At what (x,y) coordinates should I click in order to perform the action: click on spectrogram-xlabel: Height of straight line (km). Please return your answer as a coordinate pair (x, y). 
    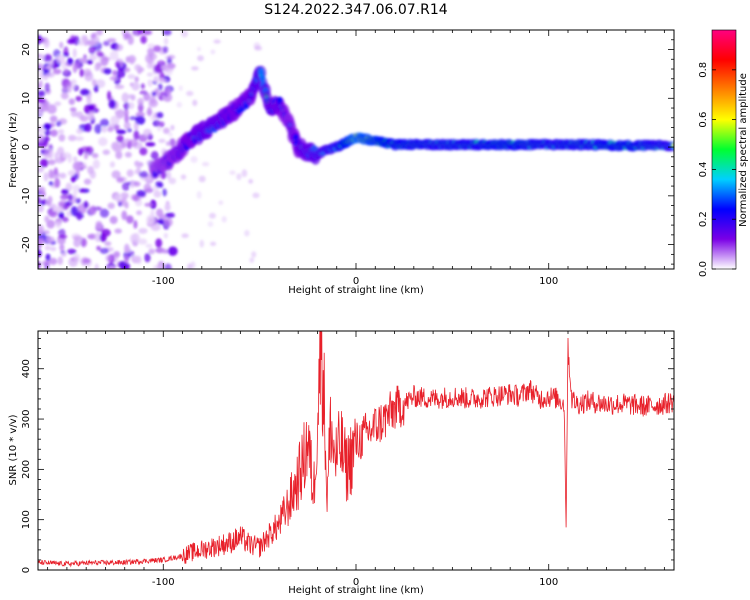
    Looking at the image, I should click on (356, 290).